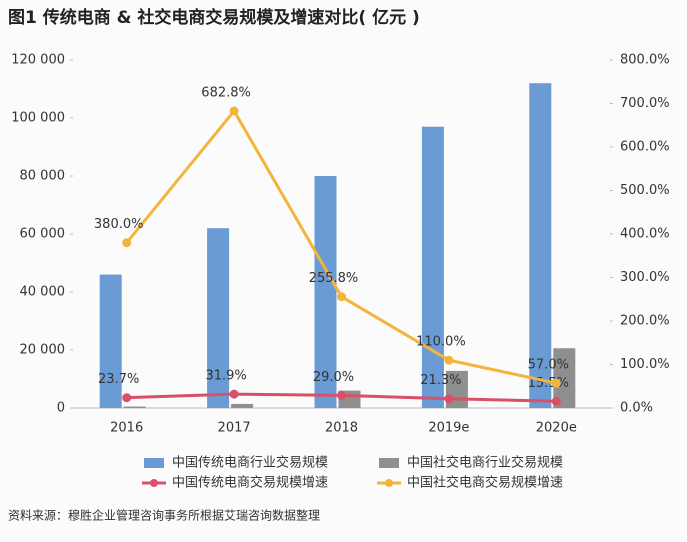  I want to click on y2-tick-label: 400.0%, so click(645, 234).